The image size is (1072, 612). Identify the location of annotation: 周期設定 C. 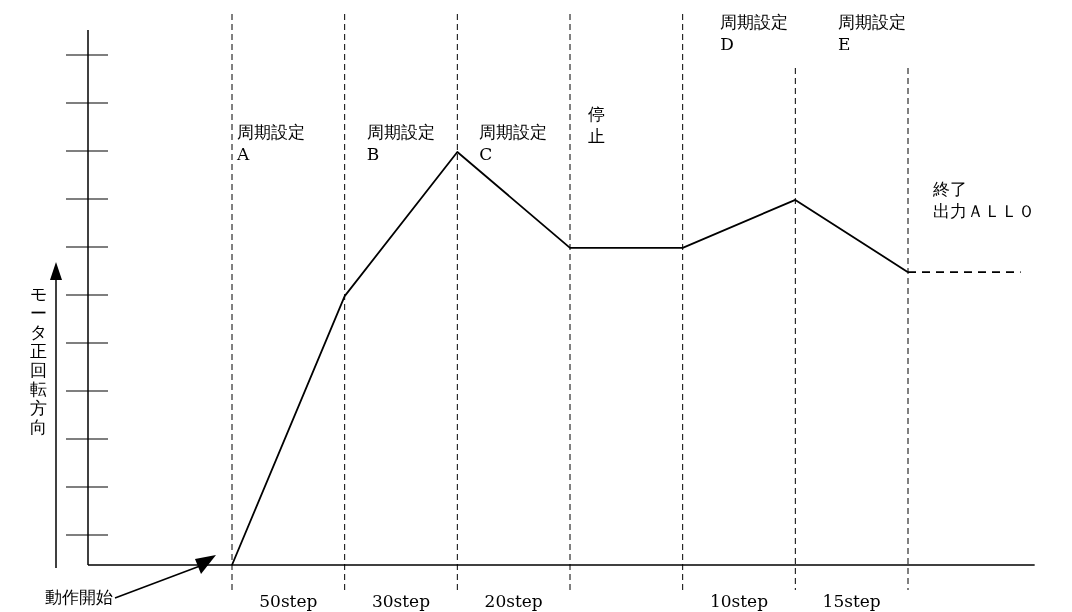
(513, 143).